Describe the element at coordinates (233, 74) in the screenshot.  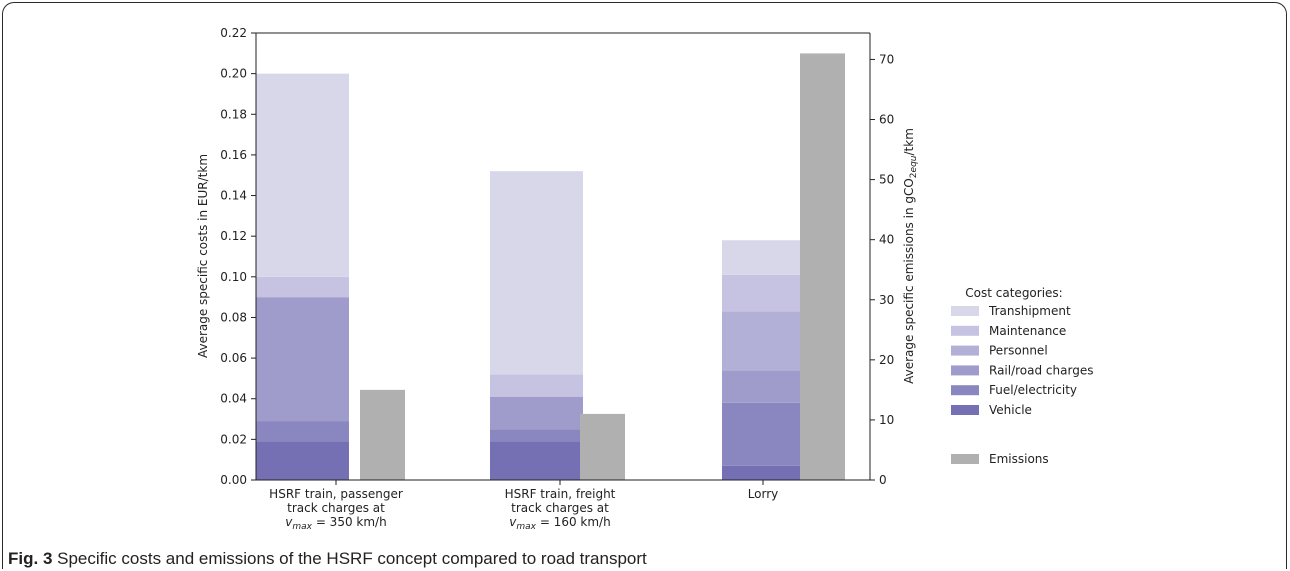
I see `left-tick-label: 0.20` at that location.